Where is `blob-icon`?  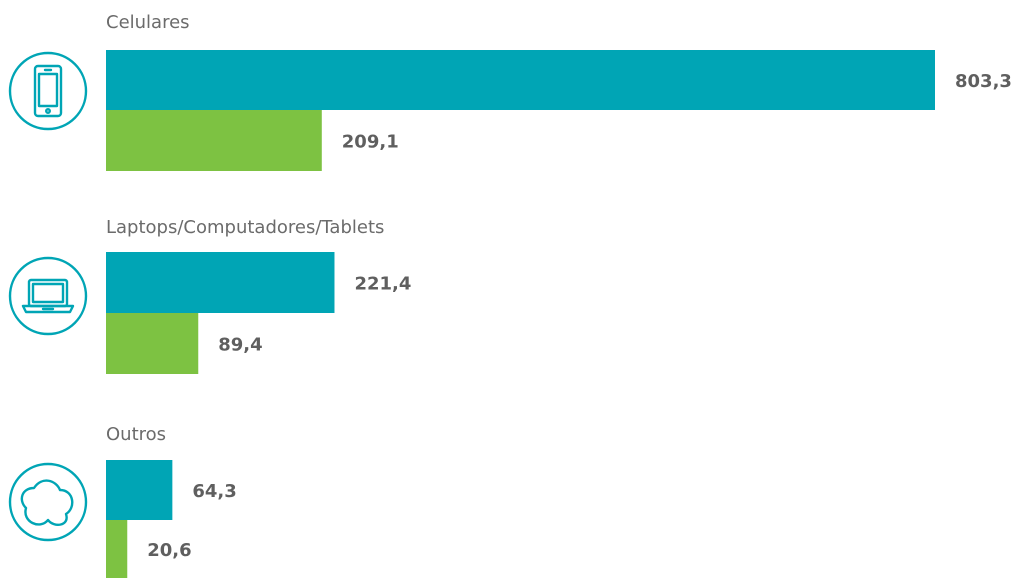
blob-icon is located at coordinates (48, 502).